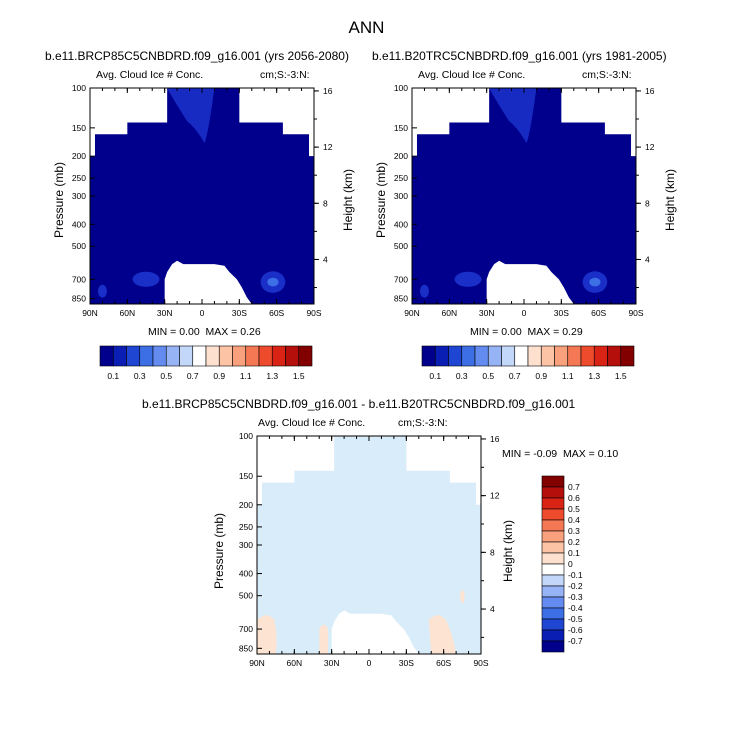  What do you see at coordinates (515, 376) in the screenshot?
I see `colorbar-abs-label: 0.7` at bounding box center [515, 376].